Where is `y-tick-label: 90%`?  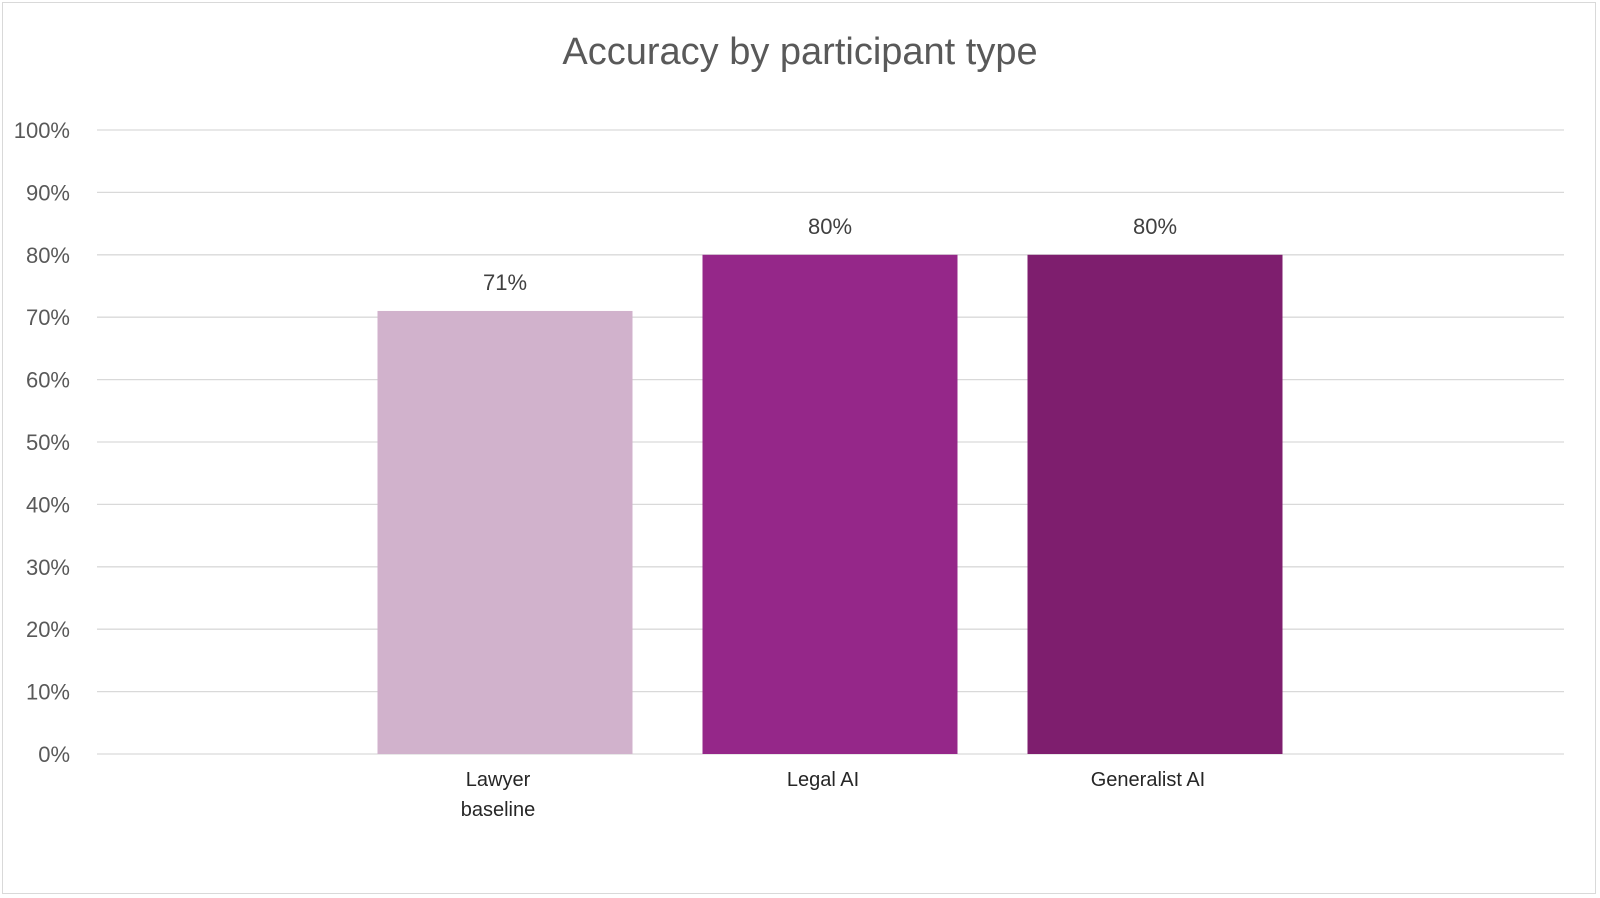
y-tick-label: 90% is located at coordinates (48, 192).